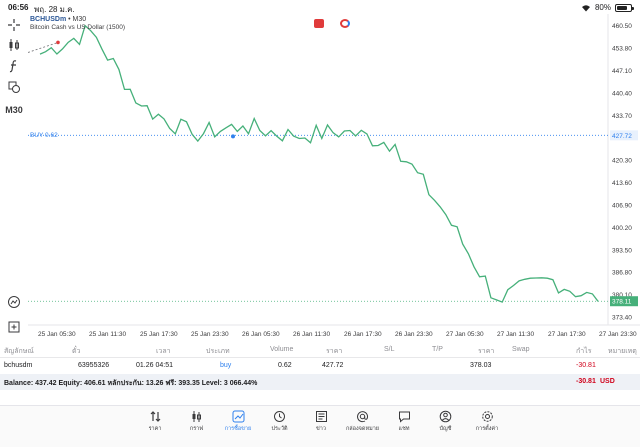  Describe the element at coordinates (107, 334) in the screenshot. I see `time-tick-label: 25 Jan 11:30` at that location.